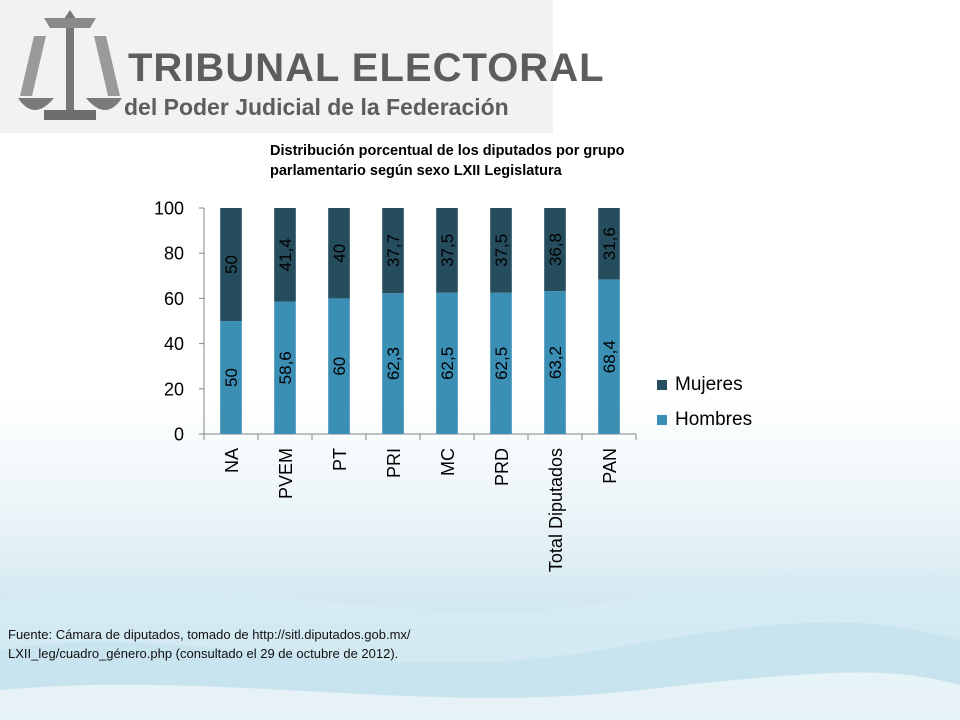  Describe the element at coordinates (502, 467) in the screenshot. I see `x-category-label: PRD` at that location.